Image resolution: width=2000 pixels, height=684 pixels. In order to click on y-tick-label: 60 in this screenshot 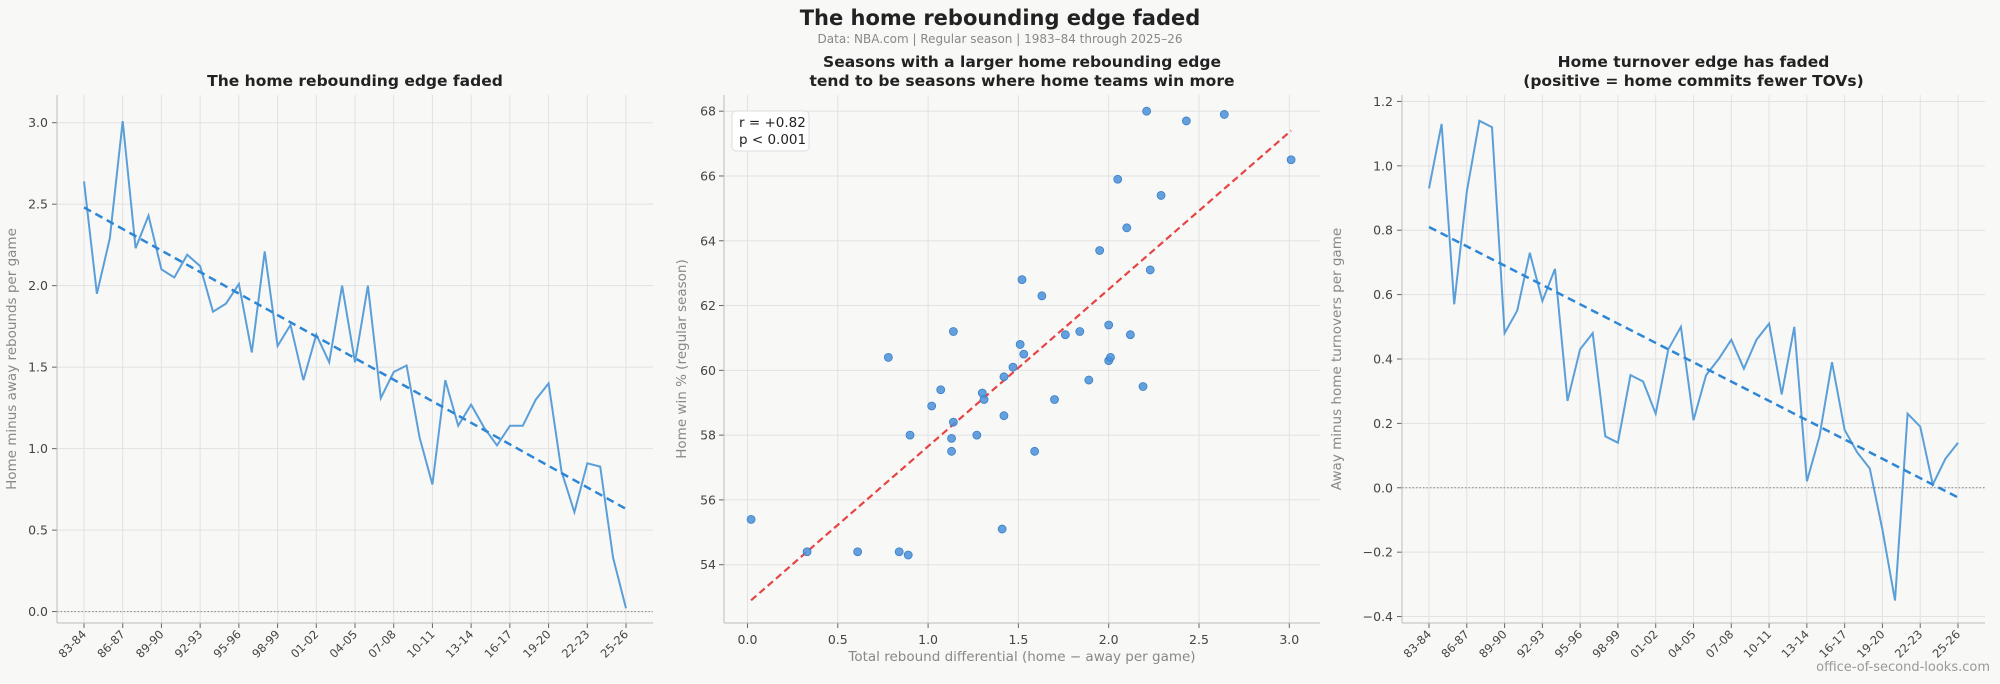, I will do `click(708, 370)`.